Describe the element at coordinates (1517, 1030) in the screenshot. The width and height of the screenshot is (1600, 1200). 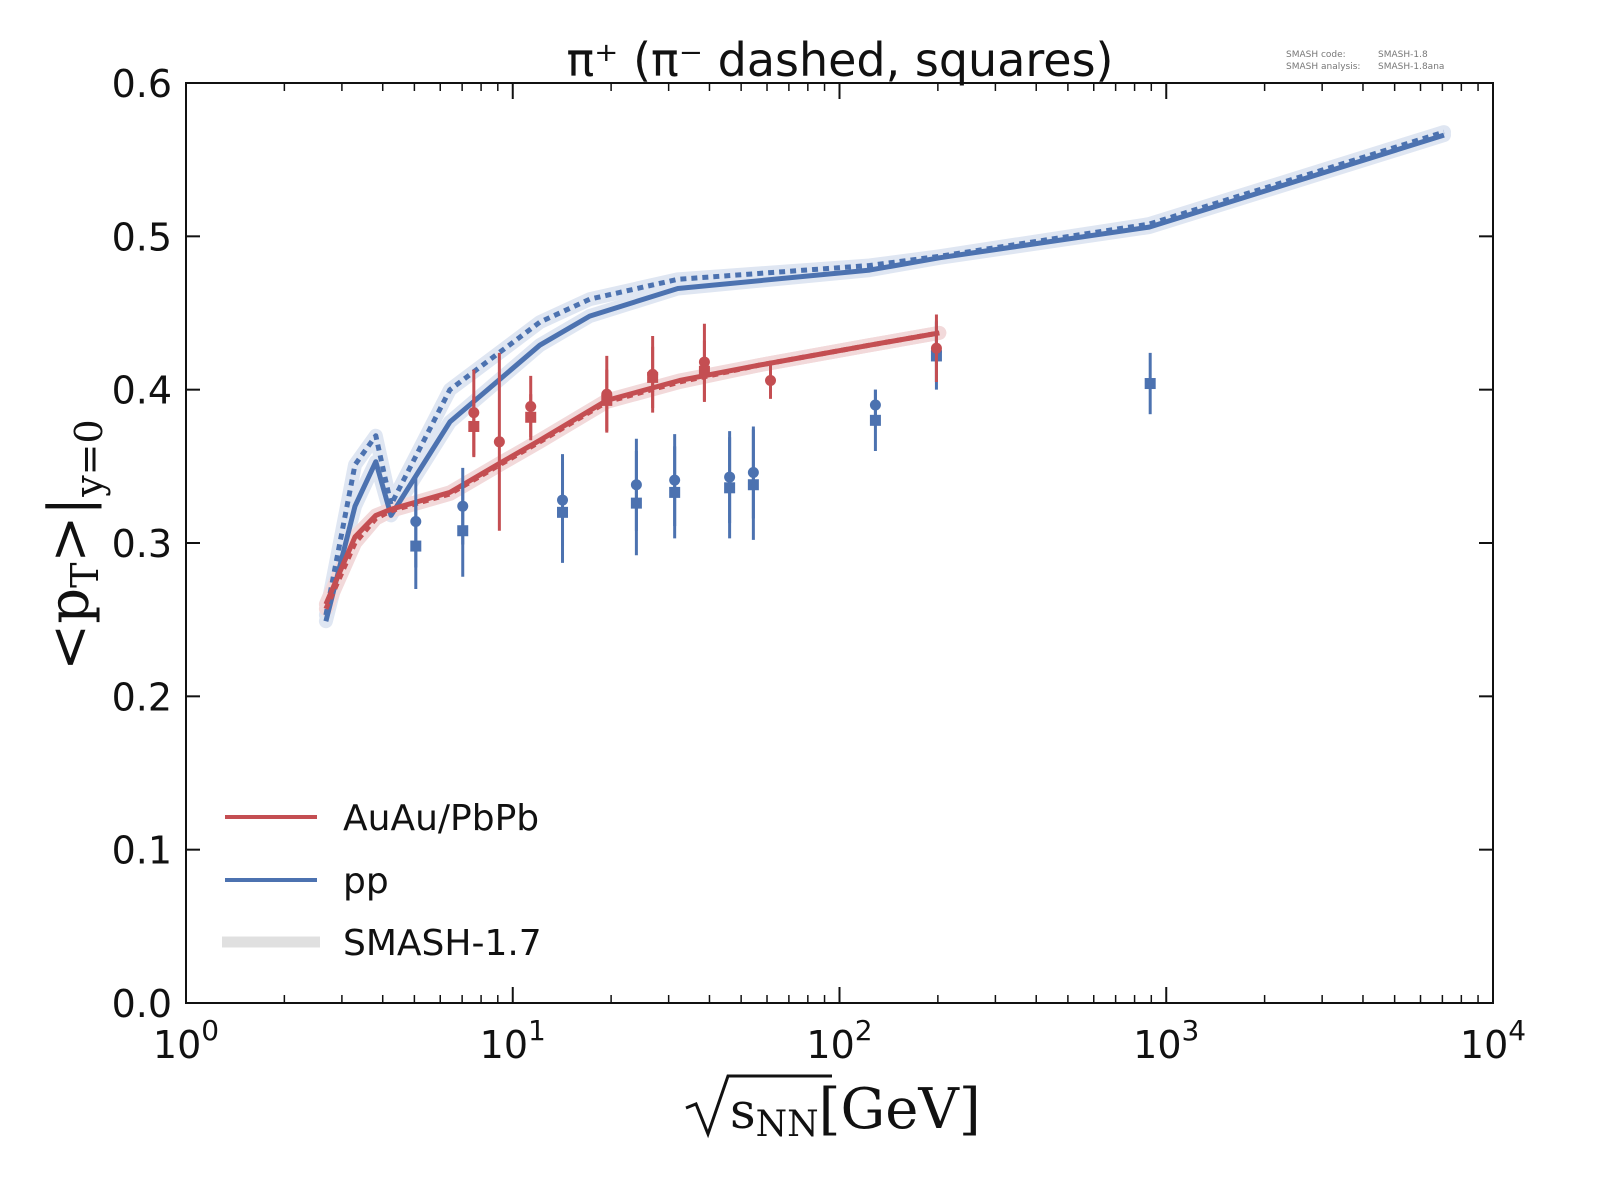
I see `x-tick-exp: 4` at that location.